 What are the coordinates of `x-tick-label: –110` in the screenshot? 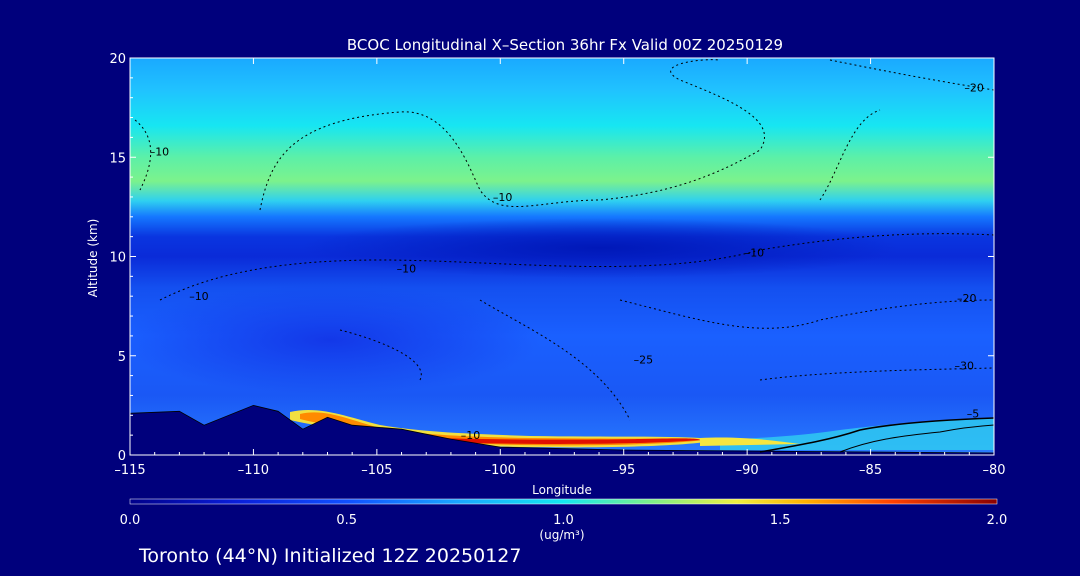 It's located at (253, 470).